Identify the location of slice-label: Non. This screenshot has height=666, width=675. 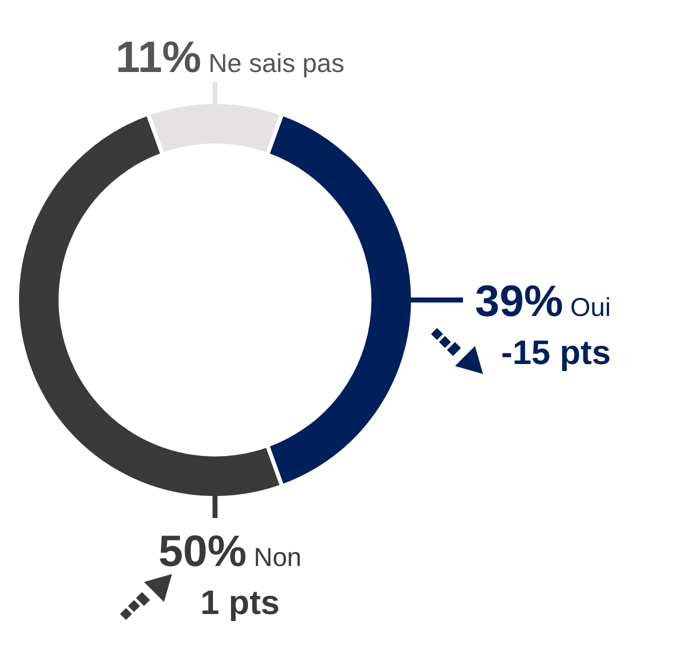
(274, 557).